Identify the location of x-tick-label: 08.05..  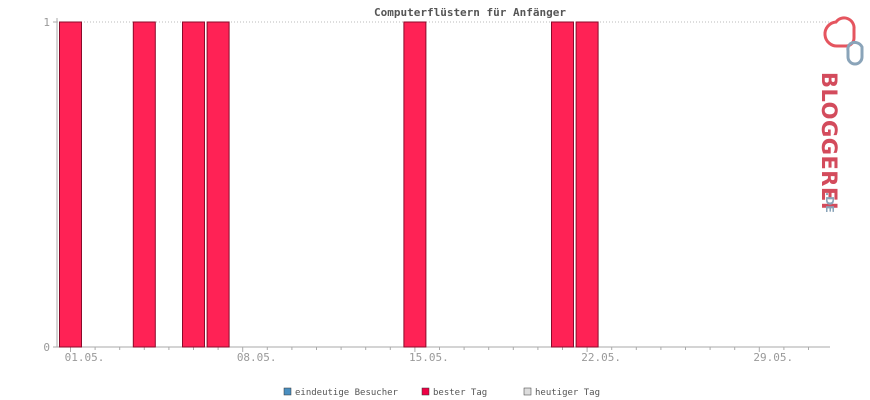
(257, 357).